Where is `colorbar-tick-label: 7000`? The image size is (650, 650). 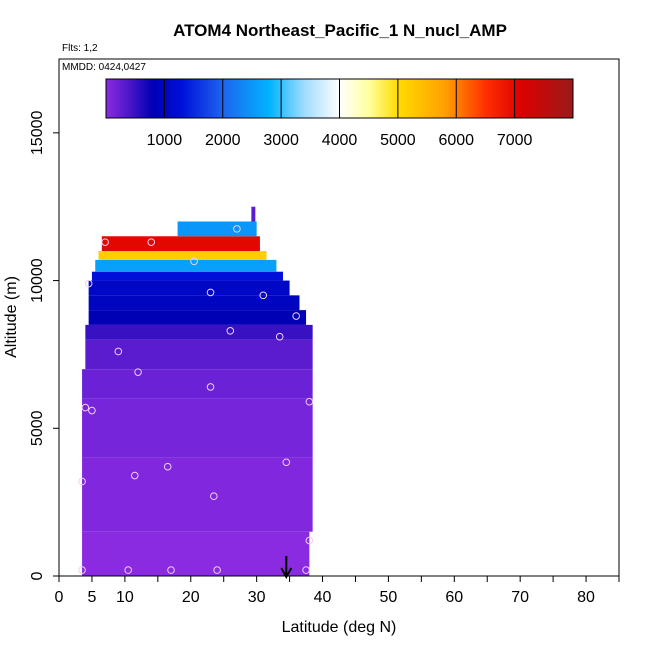
colorbar-tick-label: 7000 is located at coordinates (515, 140).